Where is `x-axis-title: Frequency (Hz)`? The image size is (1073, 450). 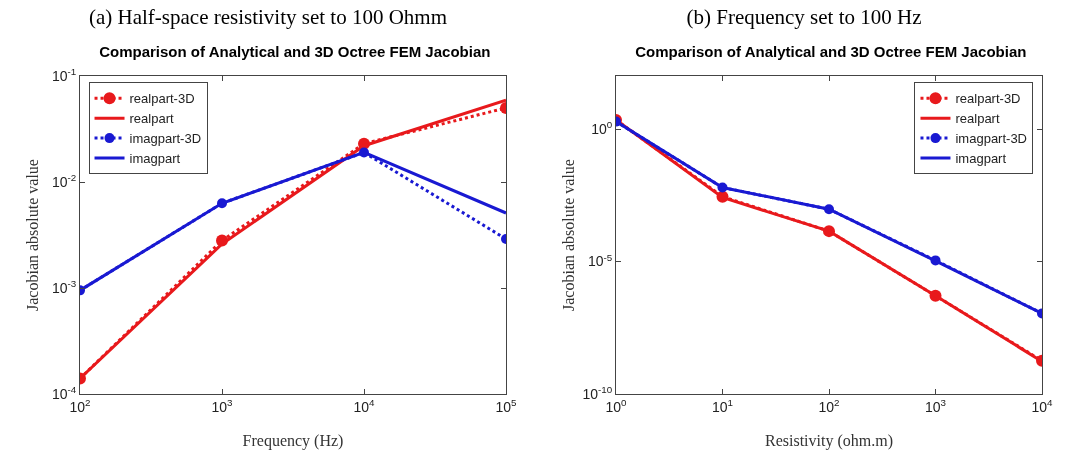 x-axis-title: Frequency (Hz) is located at coordinates (293, 441).